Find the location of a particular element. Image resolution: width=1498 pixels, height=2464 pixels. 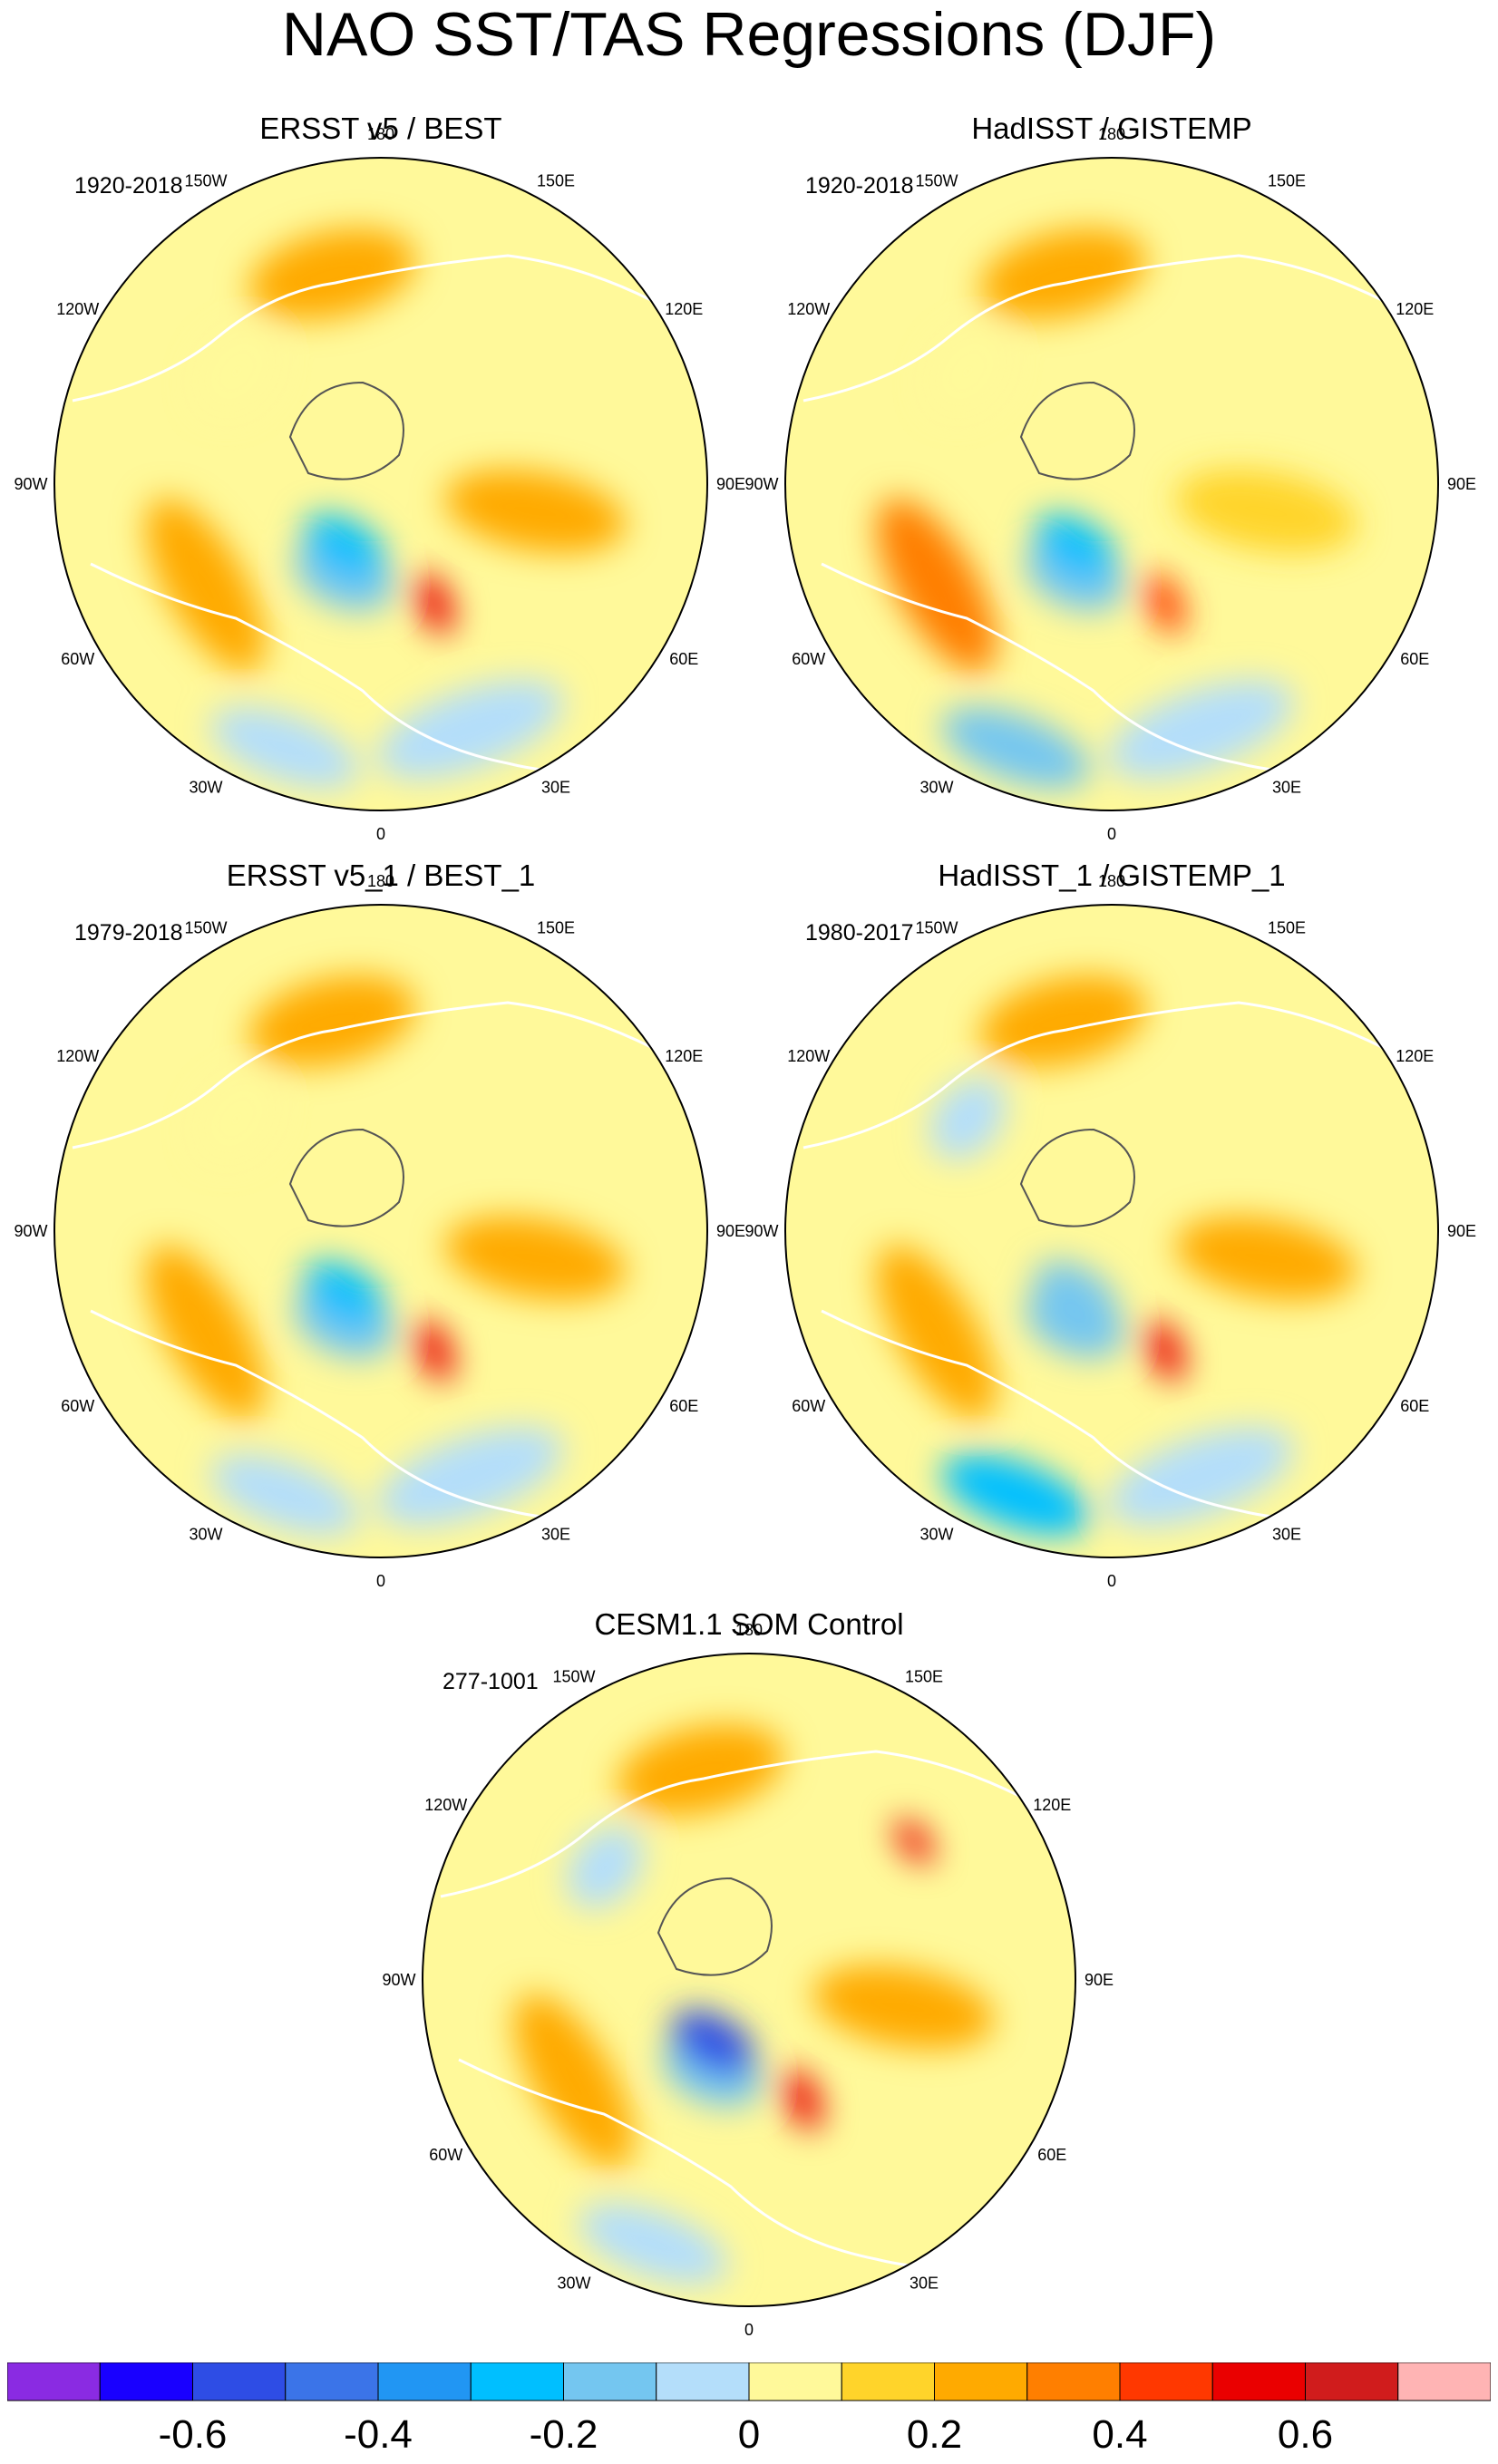

panel-title: ERSST v5 / BEST is located at coordinates (380, 128).